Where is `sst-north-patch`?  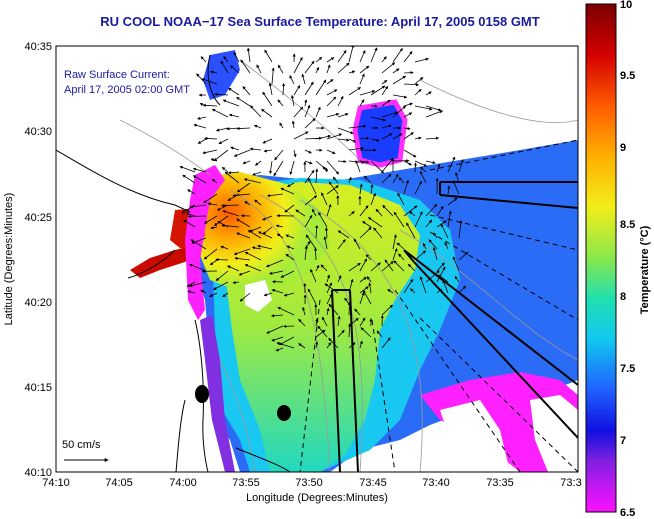
sst-north-patch is located at coordinates (380, 133).